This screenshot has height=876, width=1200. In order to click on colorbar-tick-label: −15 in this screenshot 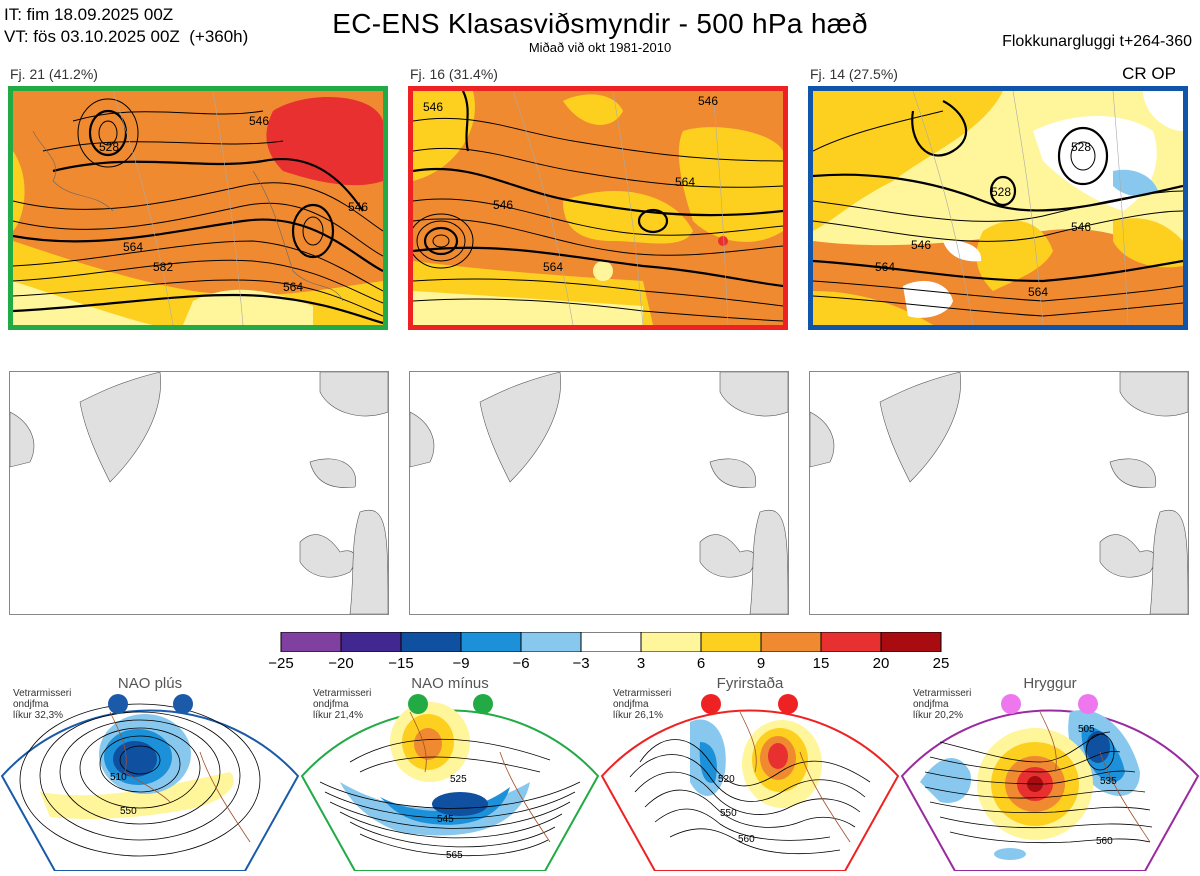, I will do `click(401, 663)`.